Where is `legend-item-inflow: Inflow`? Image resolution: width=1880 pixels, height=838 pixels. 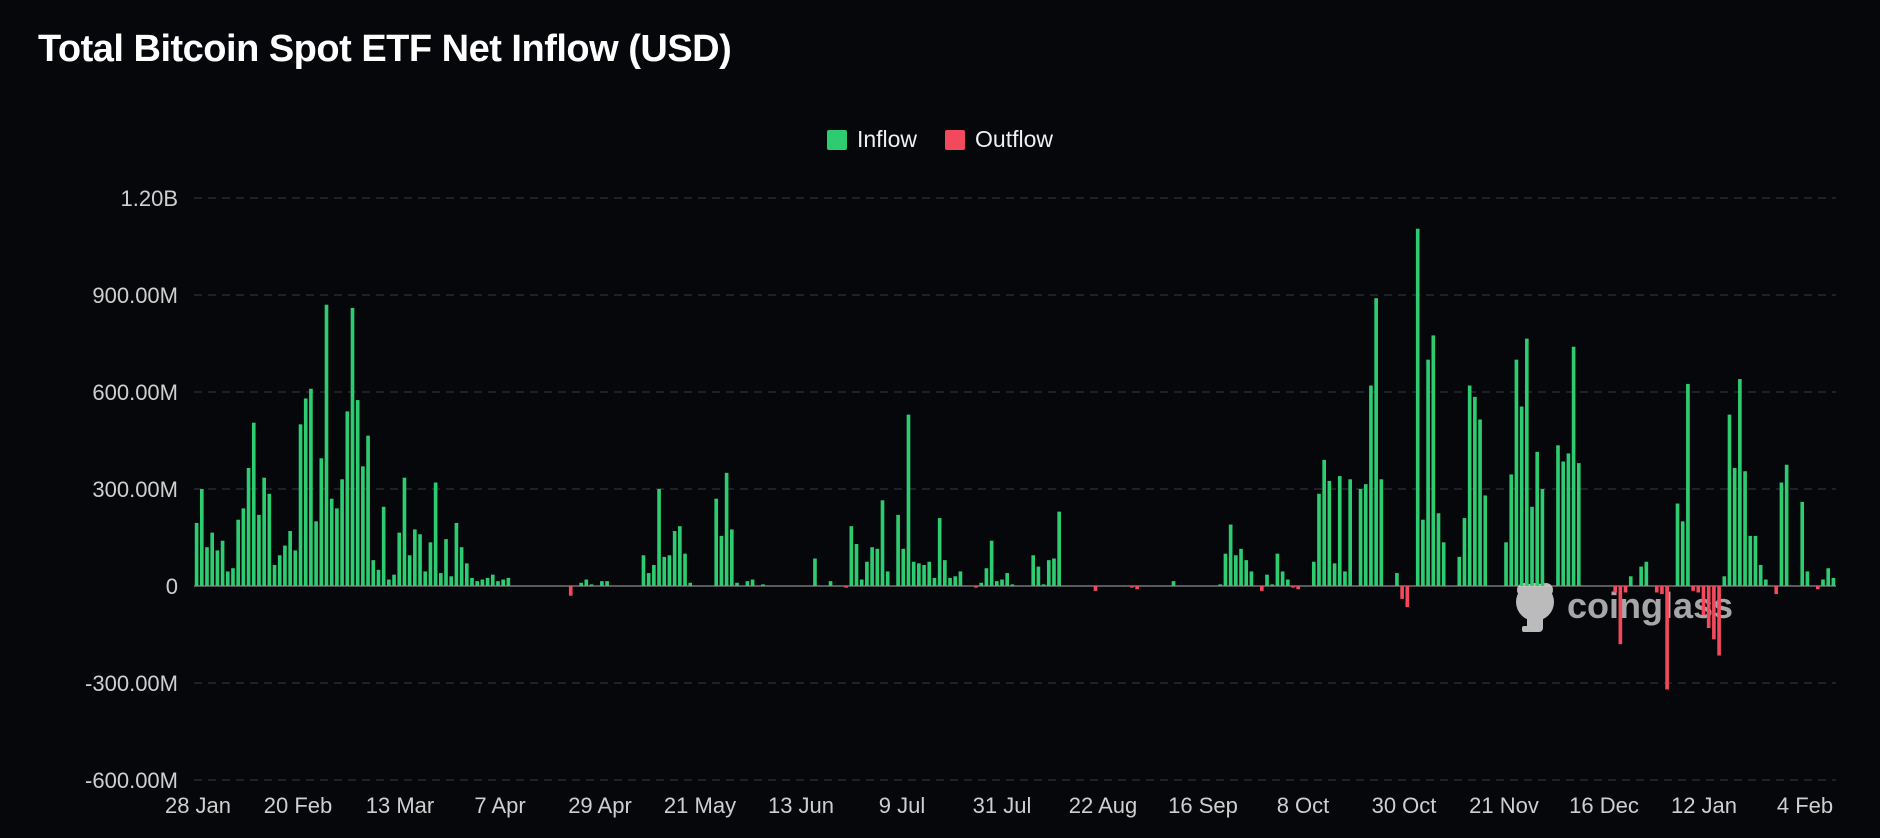
legend-item-inflow: Inflow is located at coordinates (871, 139).